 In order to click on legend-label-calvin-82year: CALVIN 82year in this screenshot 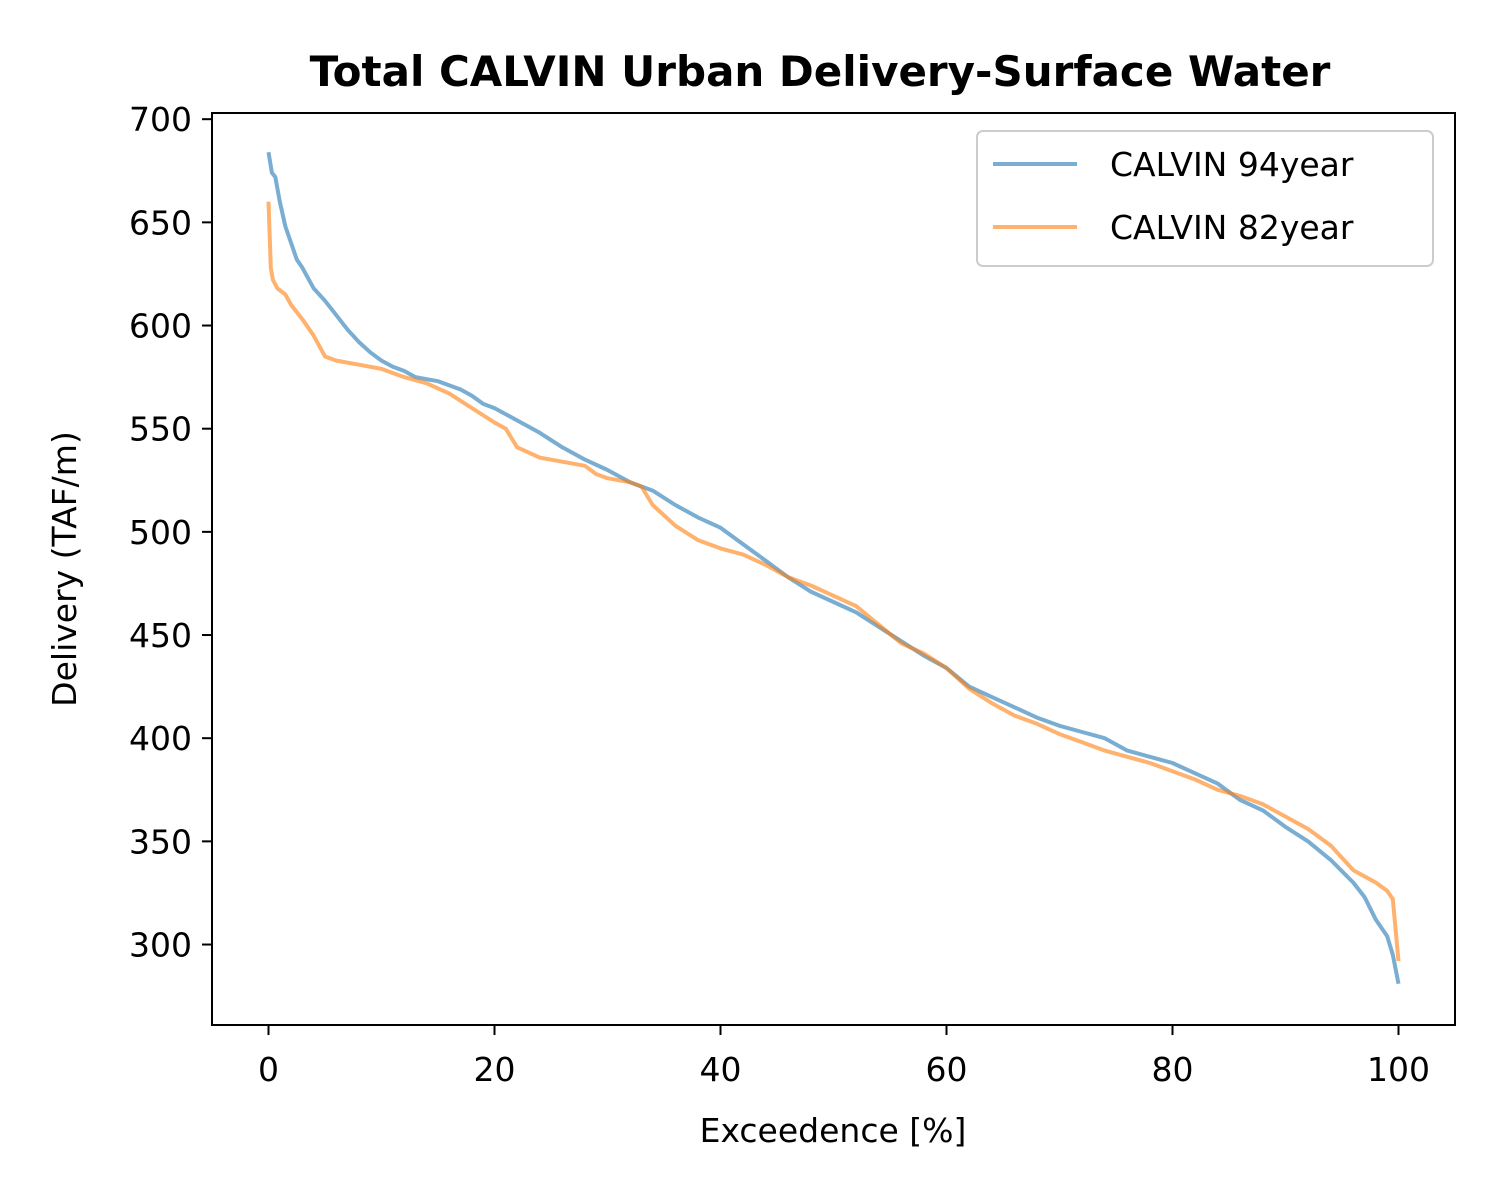, I will do `click(1232, 227)`.